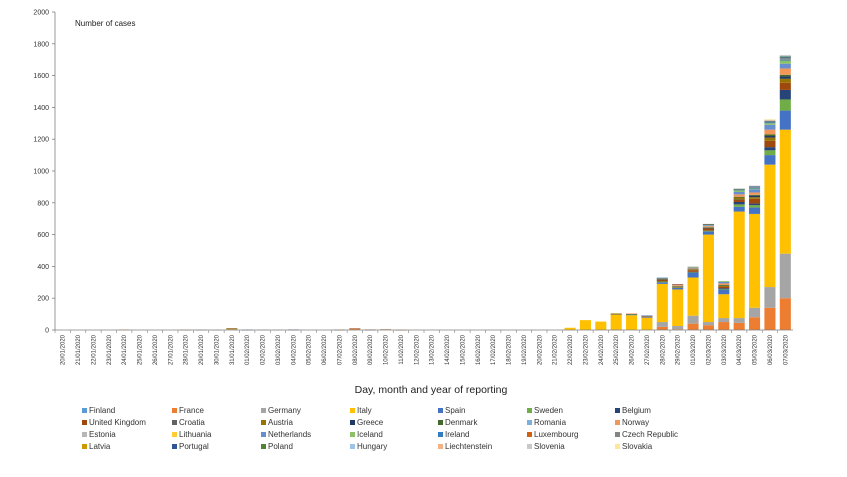 The image size is (847, 477). Describe the element at coordinates (602, 349) in the screenshot. I see `x-tick-label: 24/02/2020` at that location.